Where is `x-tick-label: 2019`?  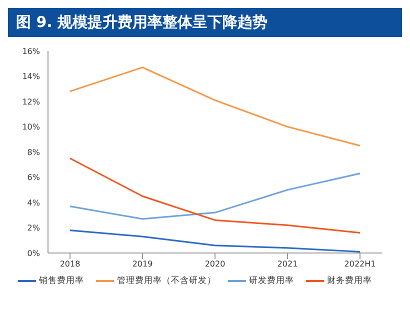 x-tick-label: 2019 is located at coordinates (142, 264).